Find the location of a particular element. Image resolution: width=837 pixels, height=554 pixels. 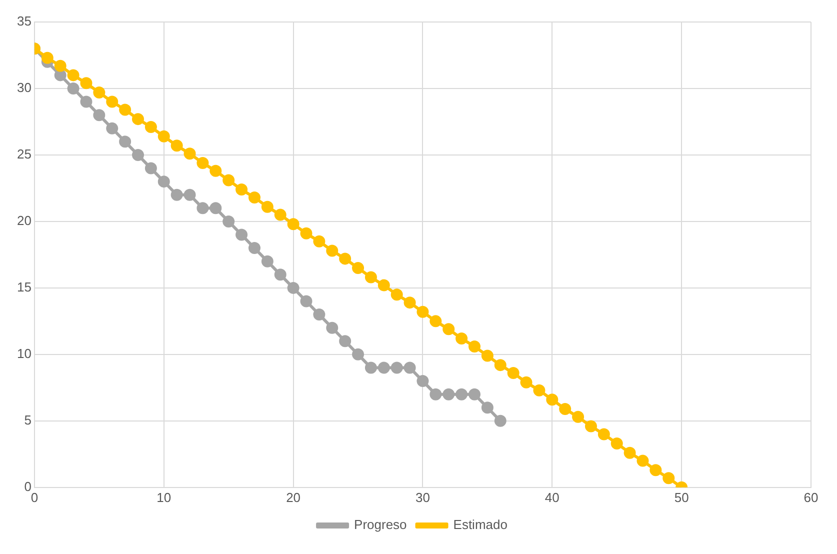

y-tick-label: 30 is located at coordinates (24, 88).